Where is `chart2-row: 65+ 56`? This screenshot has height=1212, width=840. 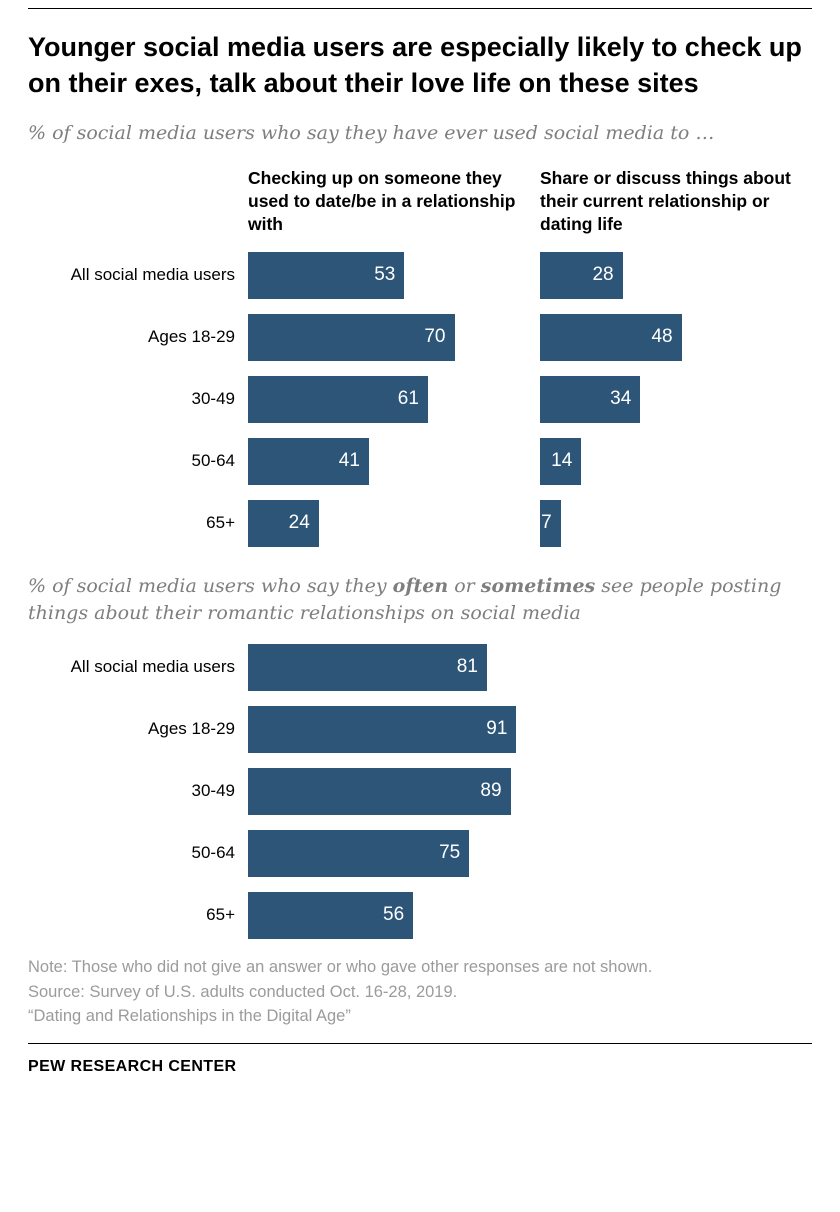
chart2-row: 65+ 56 is located at coordinates (420, 915).